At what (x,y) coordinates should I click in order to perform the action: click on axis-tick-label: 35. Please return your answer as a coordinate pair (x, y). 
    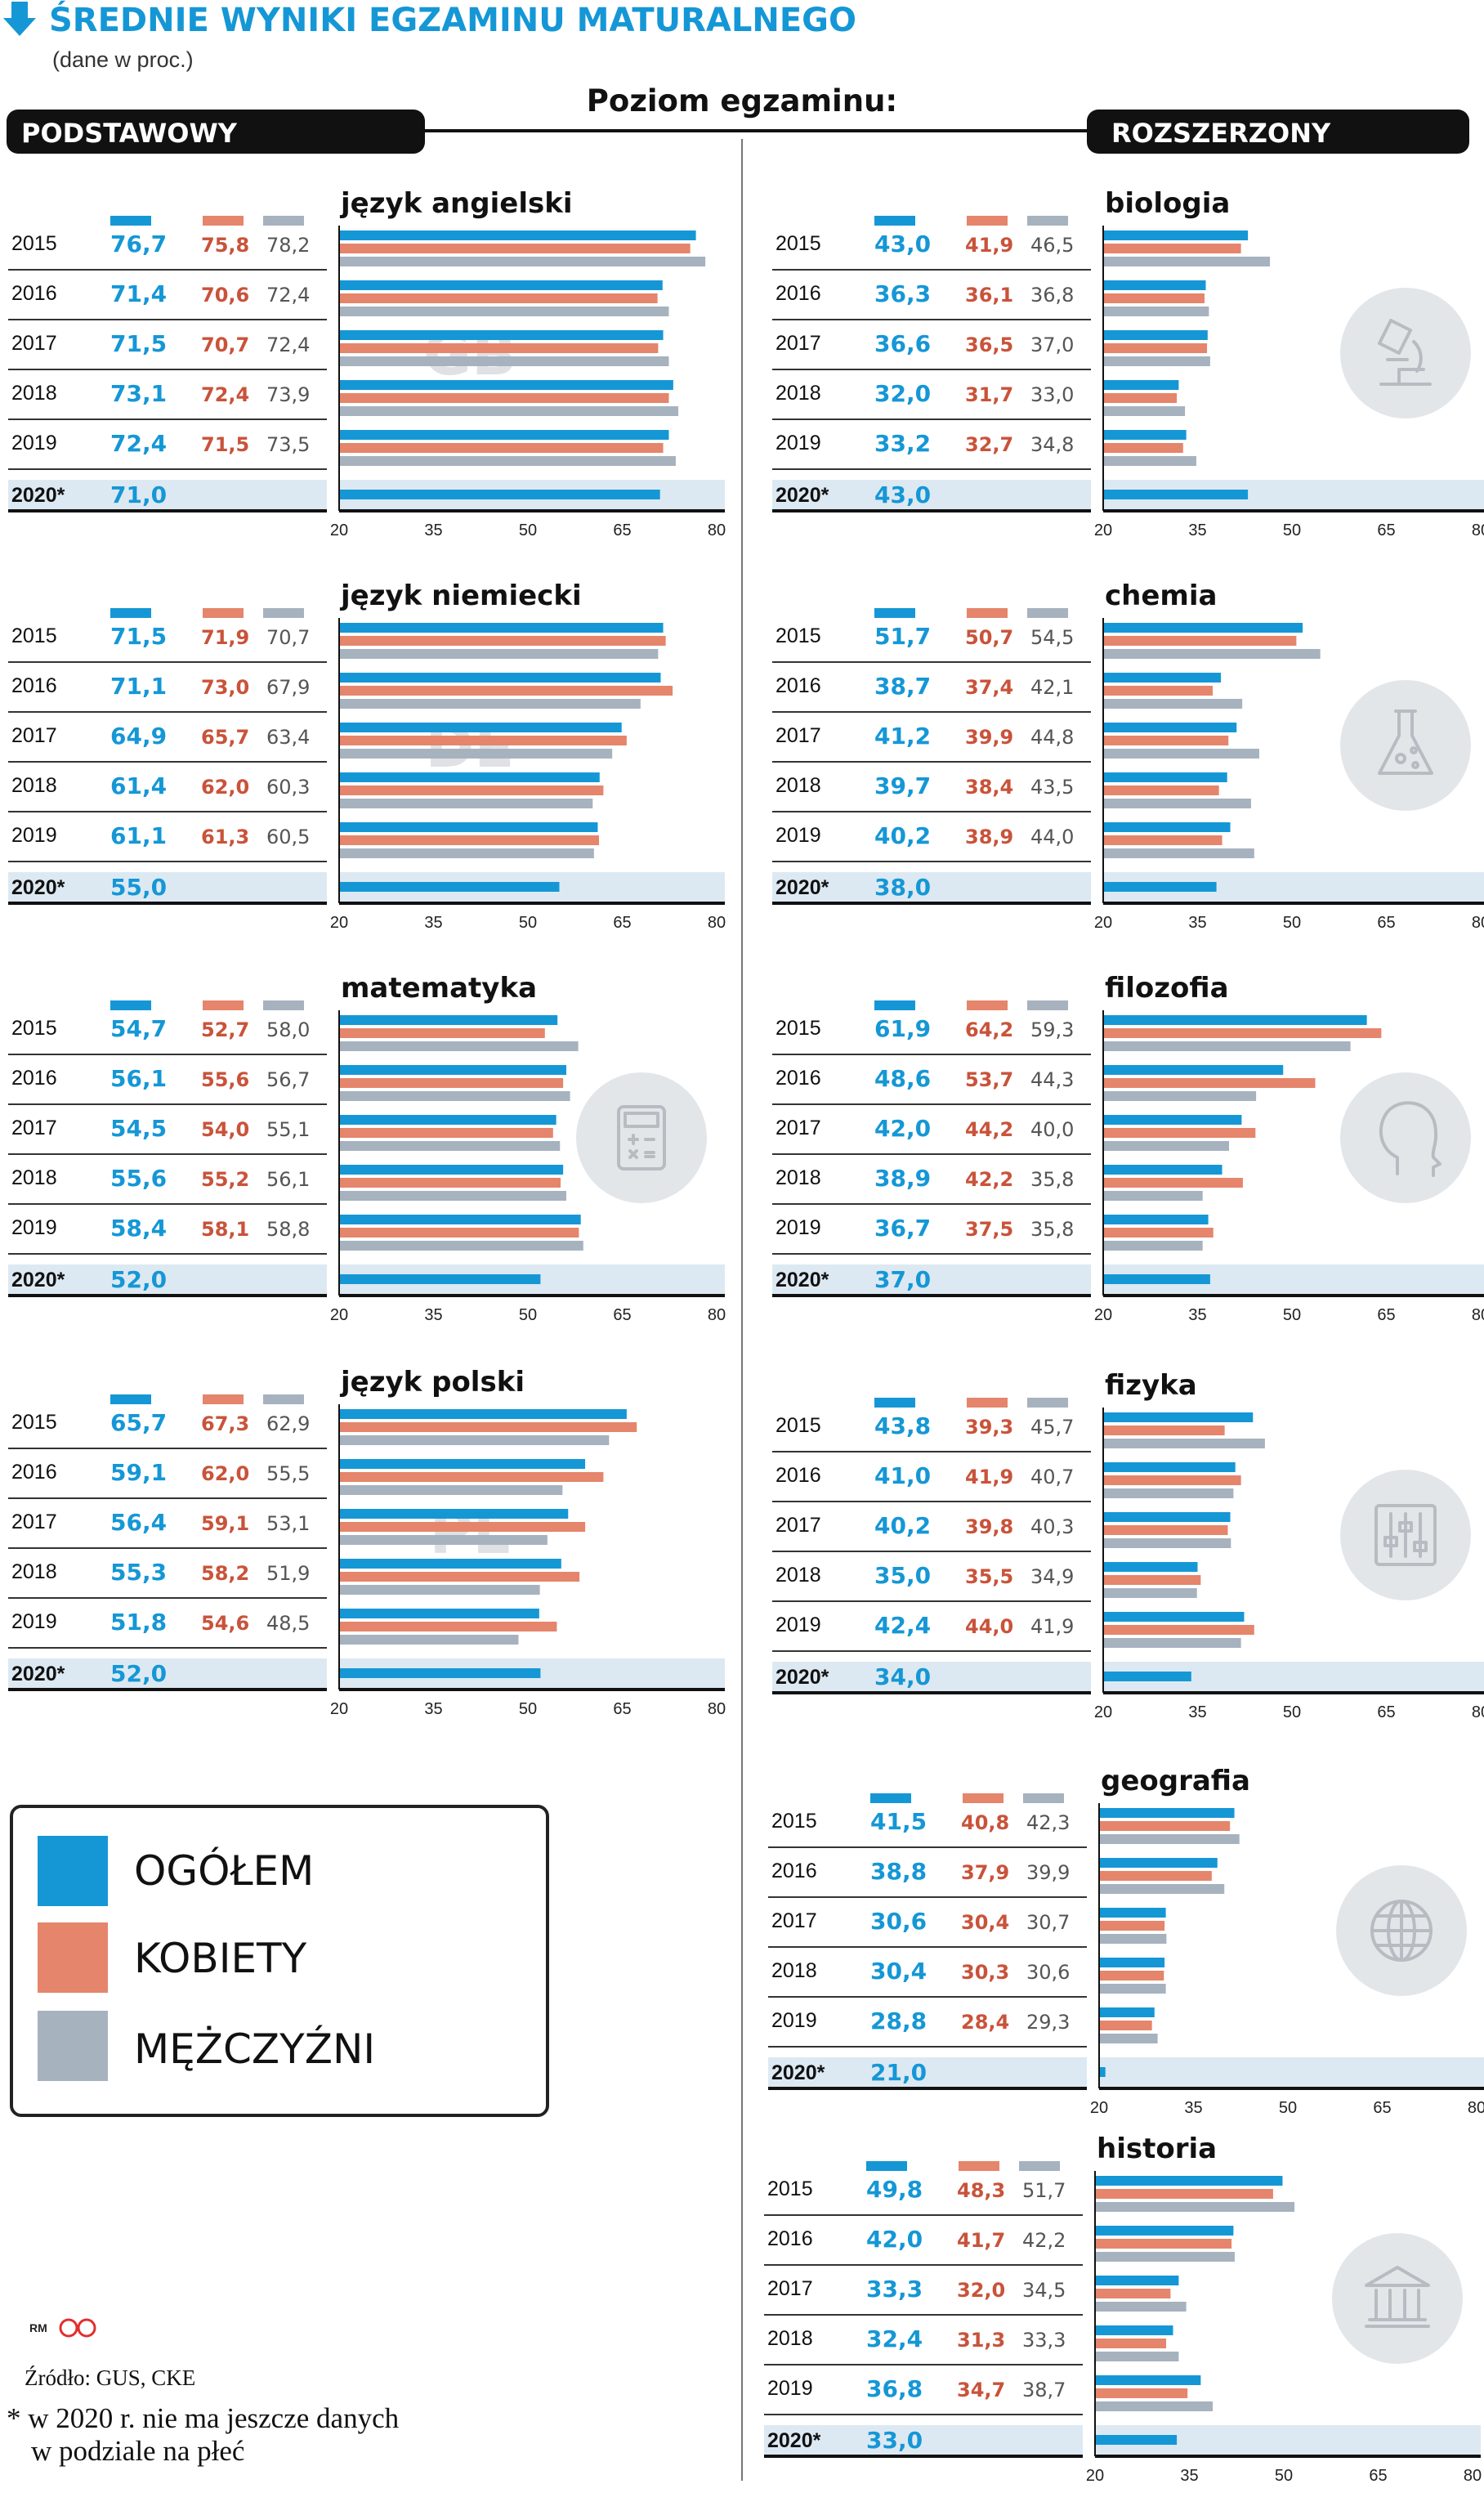
    Looking at the image, I should click on (1197, 923).